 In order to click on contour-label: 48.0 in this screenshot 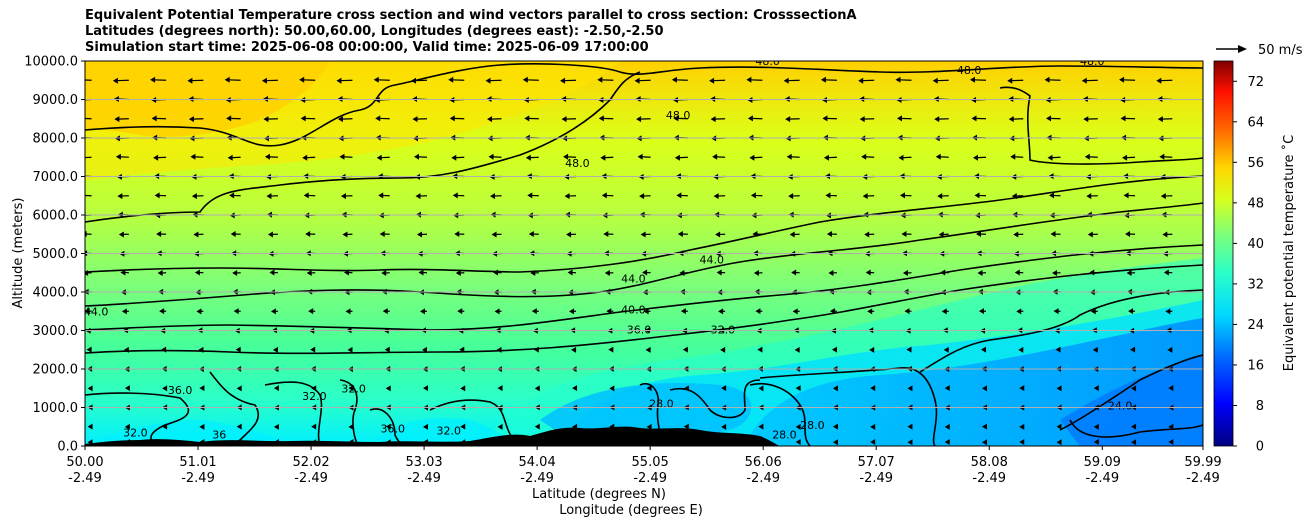, I will do `click(767, 61)`.